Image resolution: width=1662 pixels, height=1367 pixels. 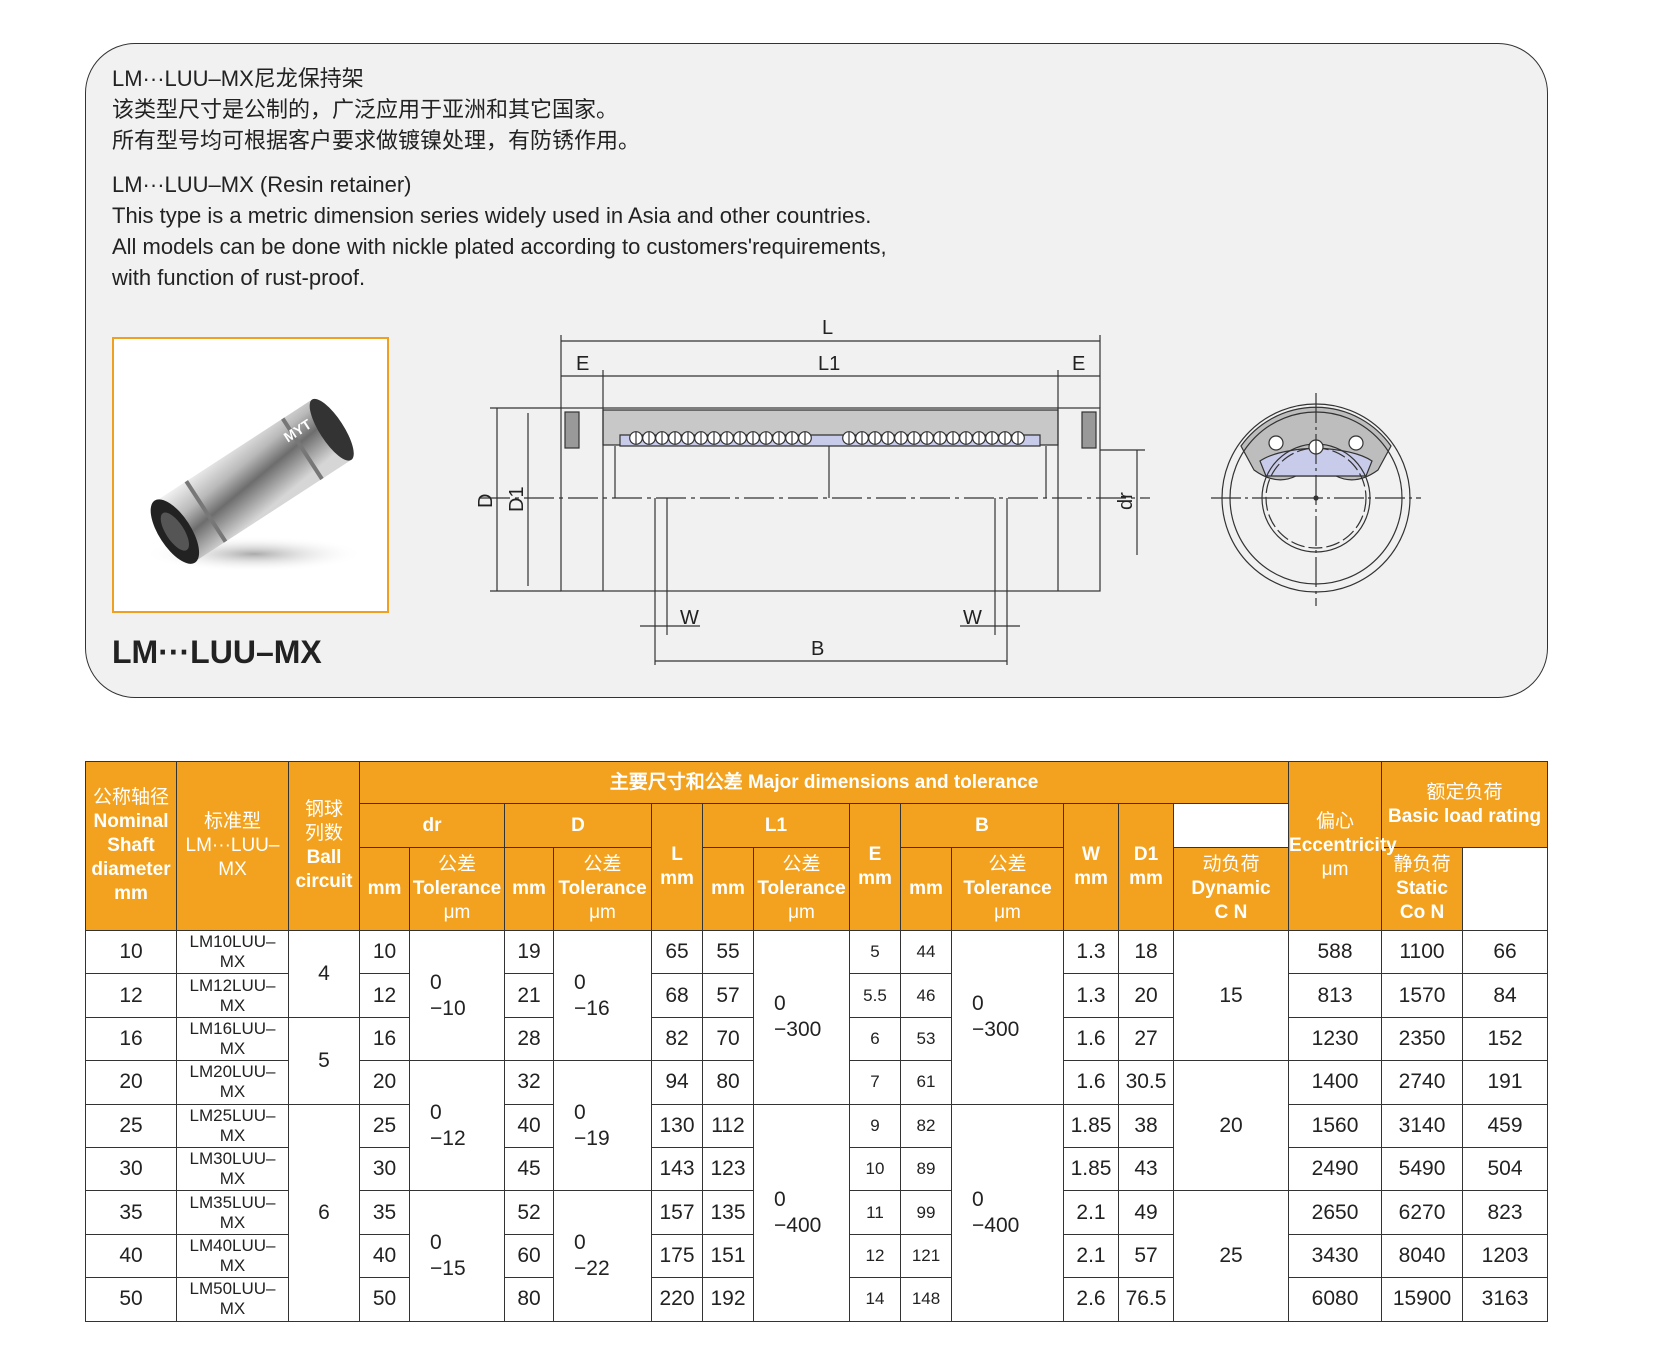 I want to click on cell-B: 99, so click(x=926, y=1212).